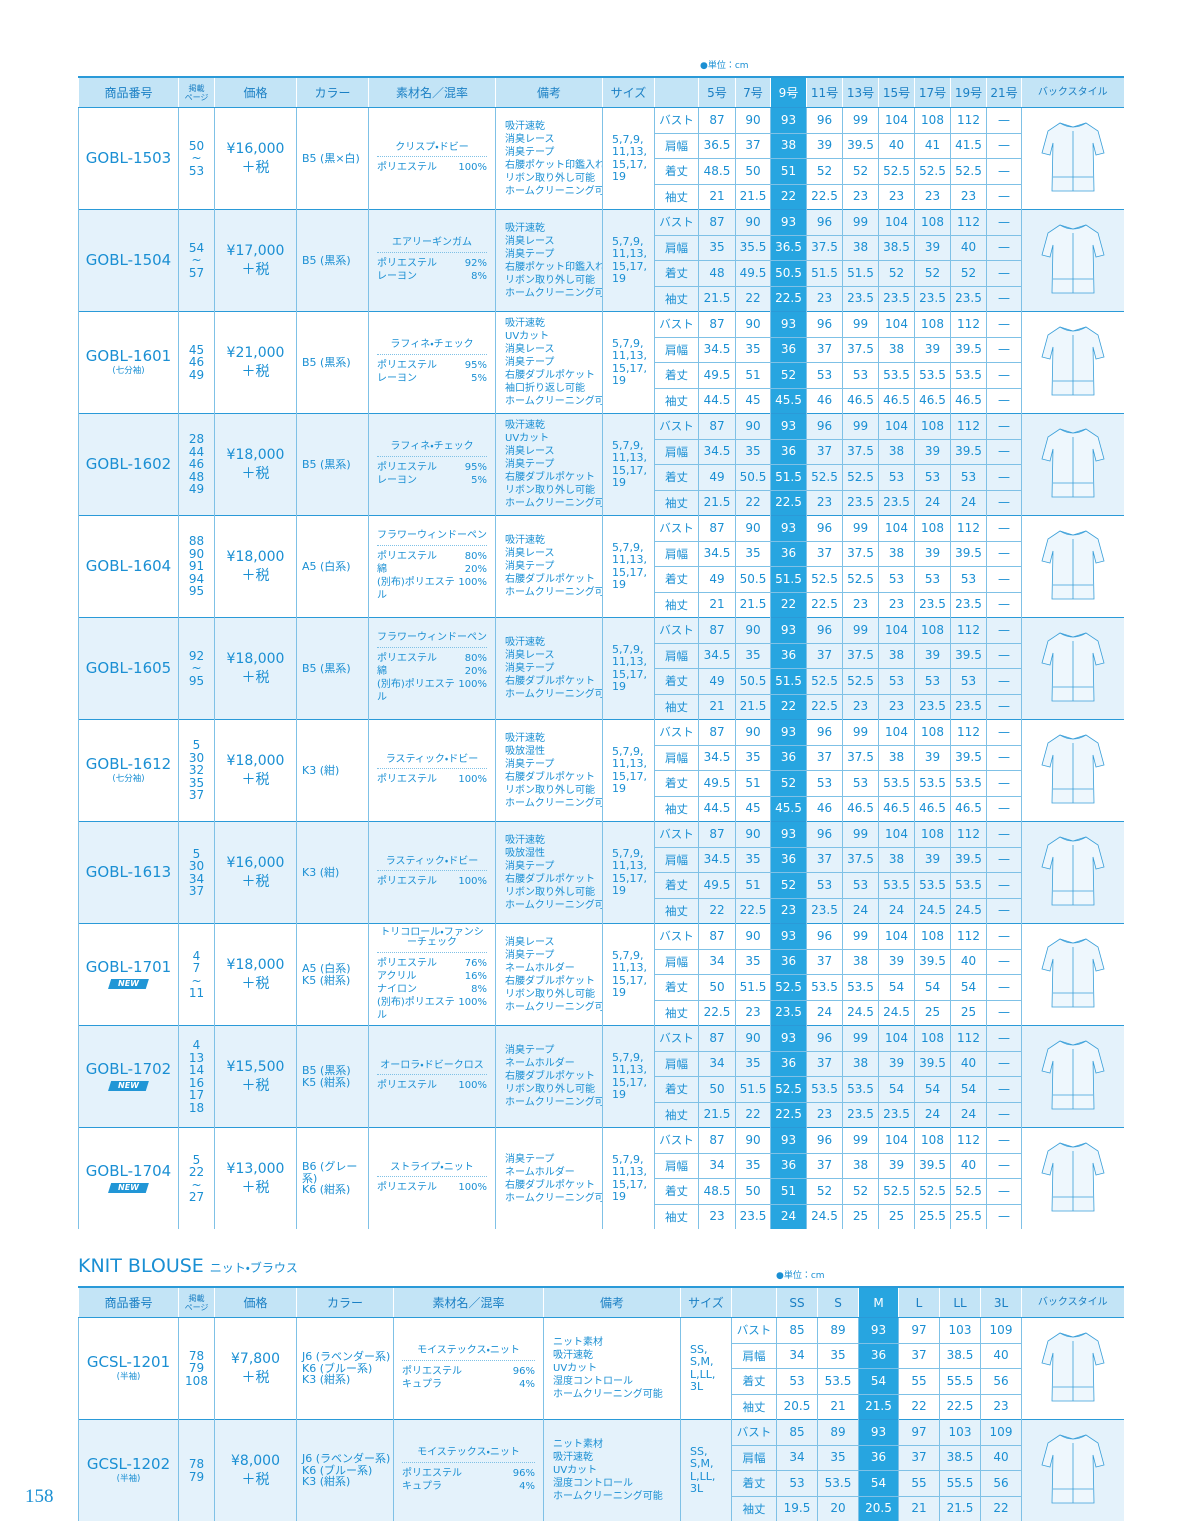  Describe the element at coordinates (968, 145) in the screenshot. I see `measure-value: 41.5` at that location.